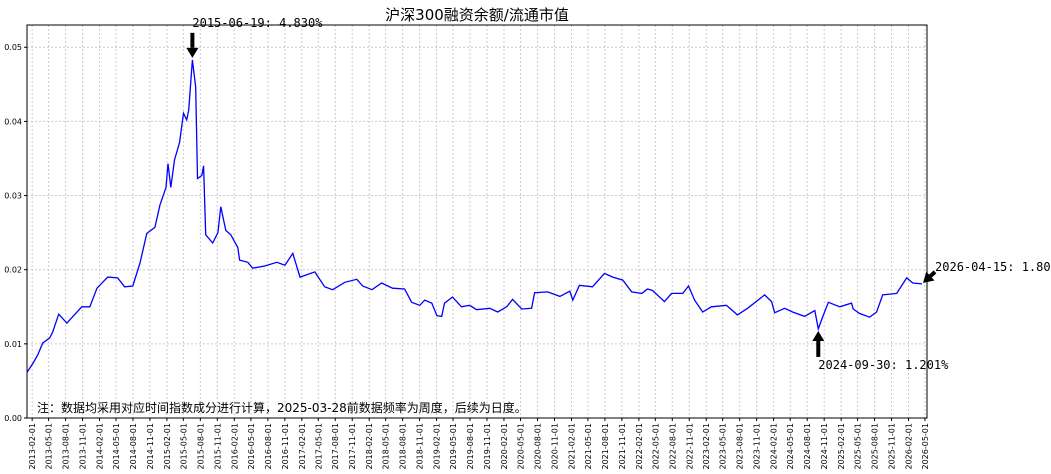  Describe the element at coordinates (453, 446) in the screenshot. I see `x-tick-label: 2019-05-01` at that location.